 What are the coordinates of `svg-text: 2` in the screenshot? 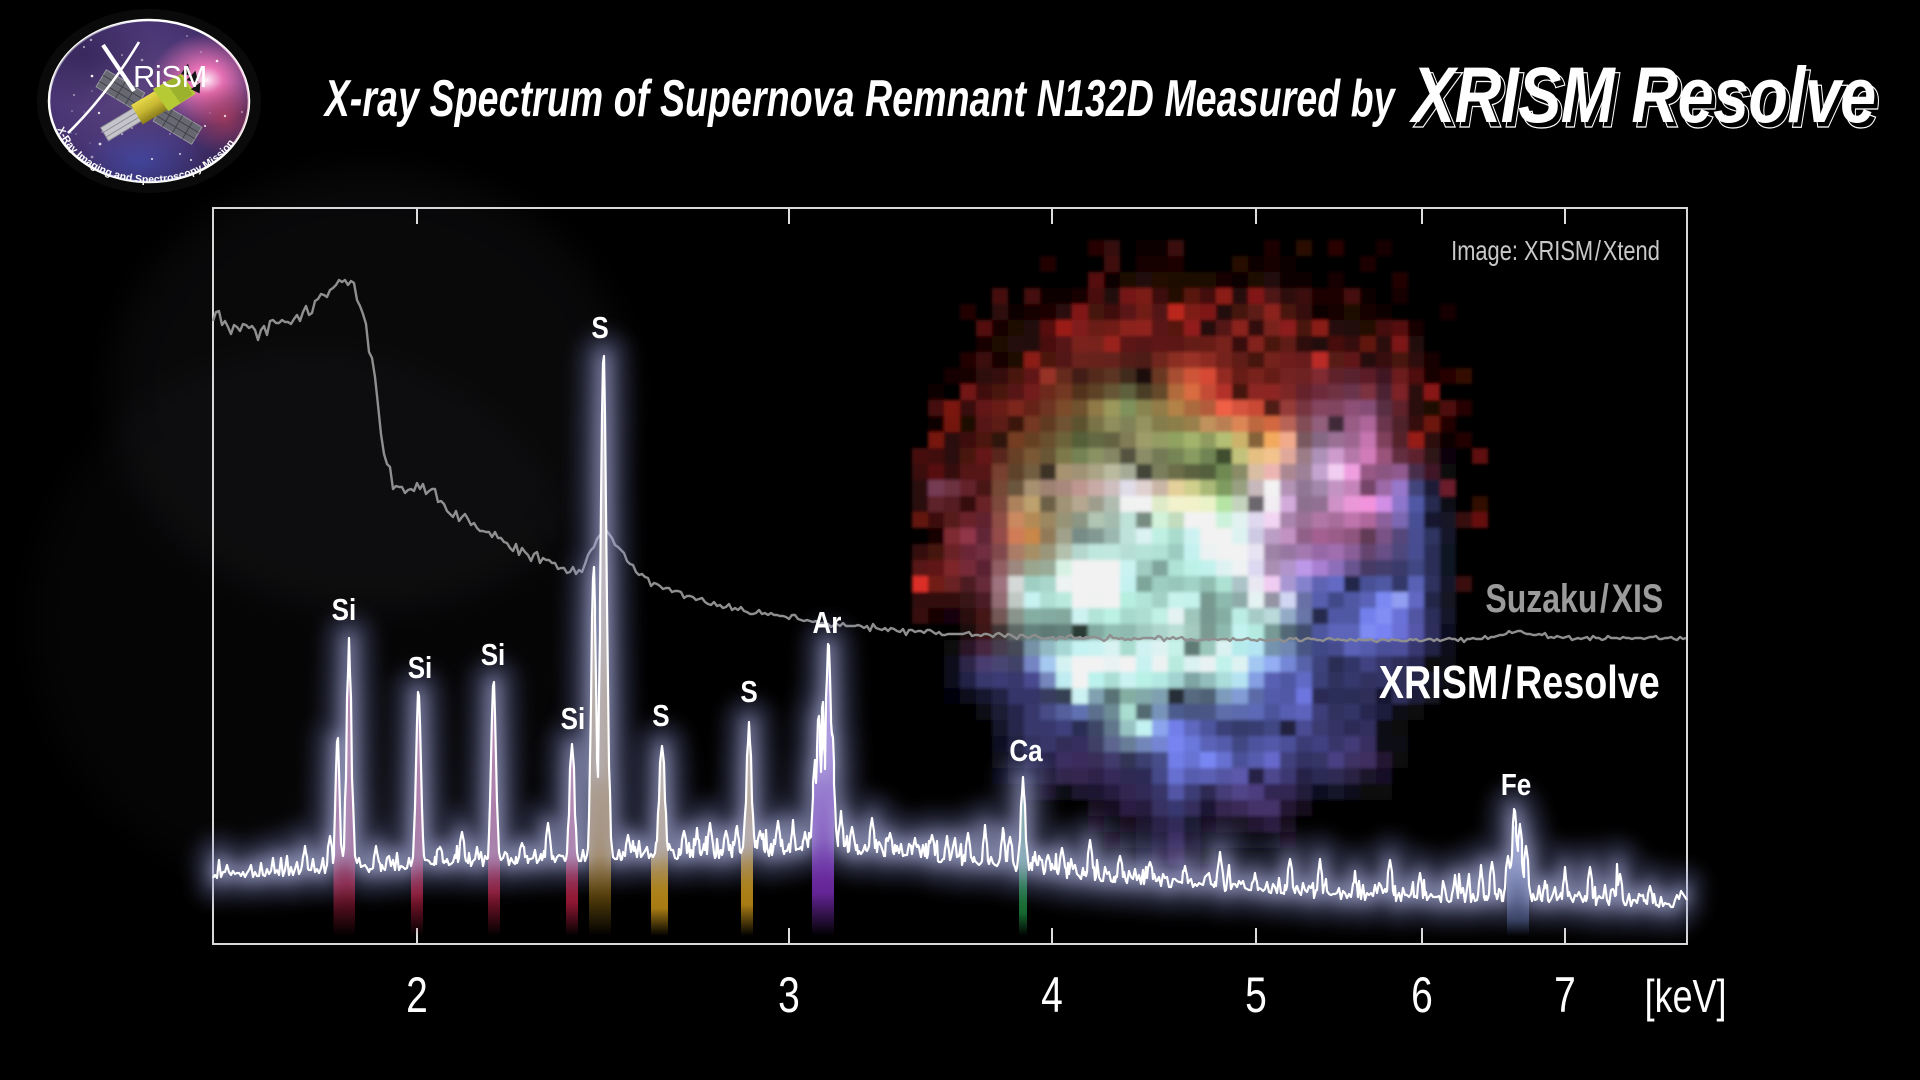 It's located at (417, 994).